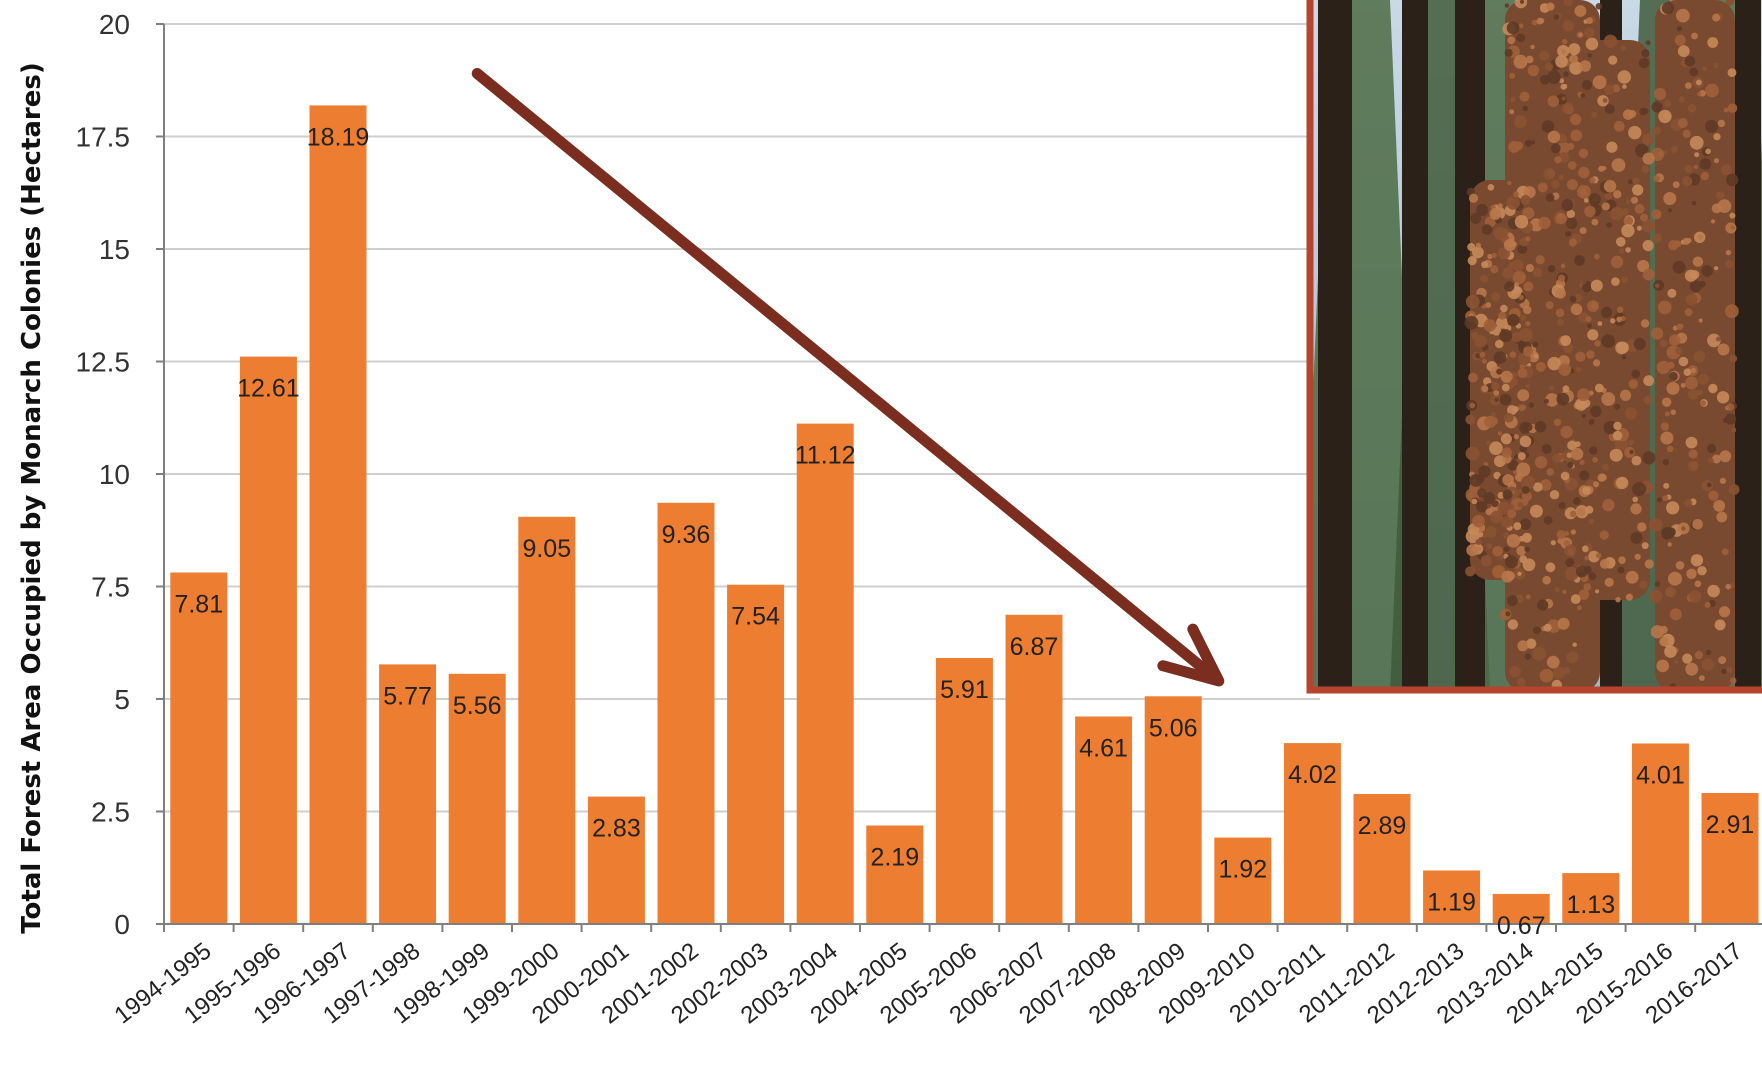  Describe the element at coordinates (110, 587) in the screenshot. I see `y-tick-label: 7.5` at that location.